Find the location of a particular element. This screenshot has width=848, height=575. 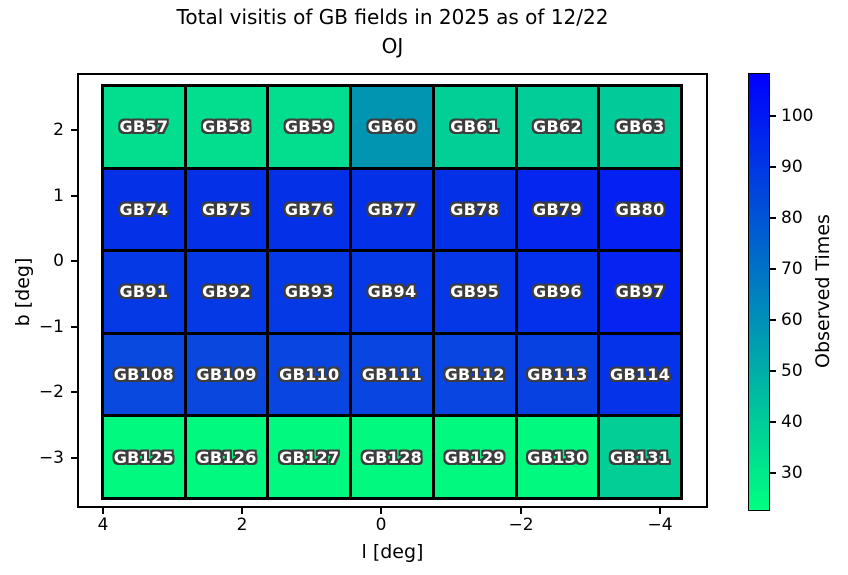

heatmap-cell-label: GB112 is located at coordinates (474, 375).